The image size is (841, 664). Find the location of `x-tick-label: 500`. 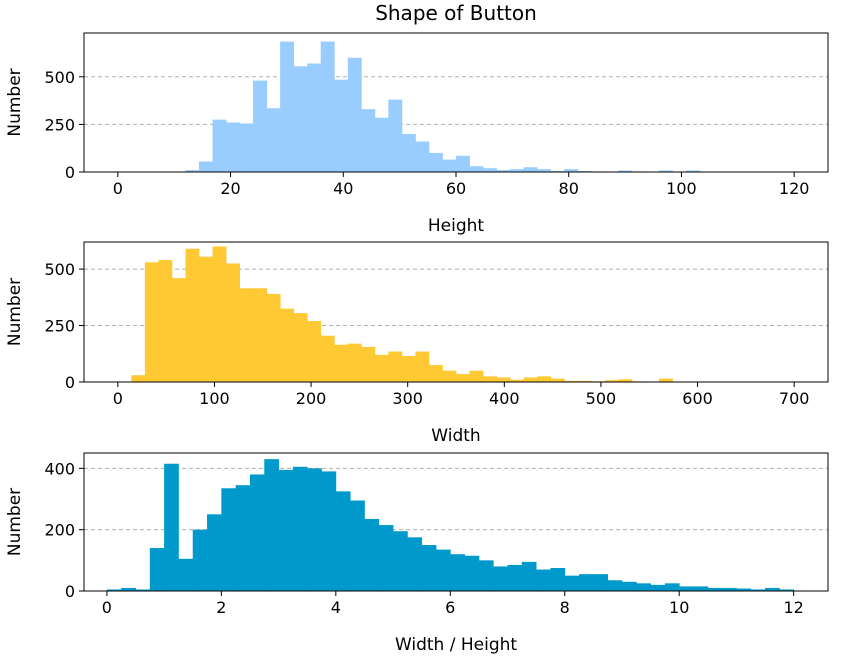

x-tick-label: 500 is located at coordinates (601, 398).